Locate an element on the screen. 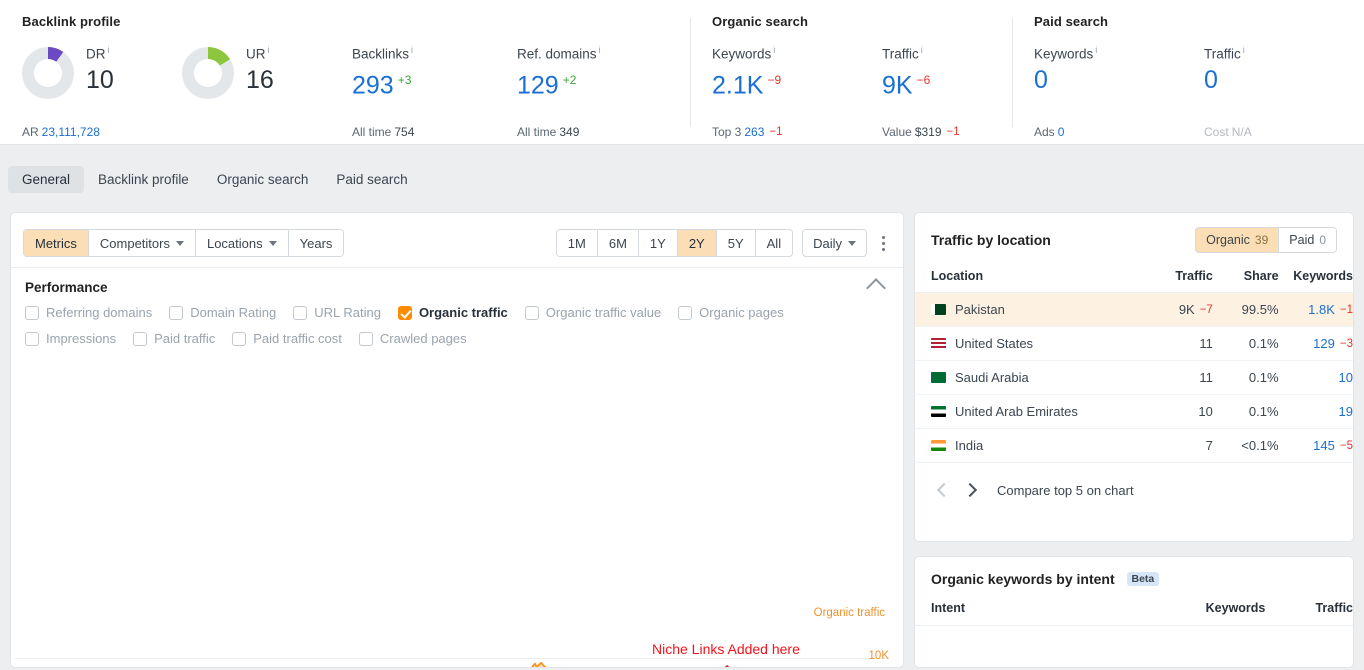 The image size is (1364, 670). keywords-value: 19 is located at coordinates (1345, 411).